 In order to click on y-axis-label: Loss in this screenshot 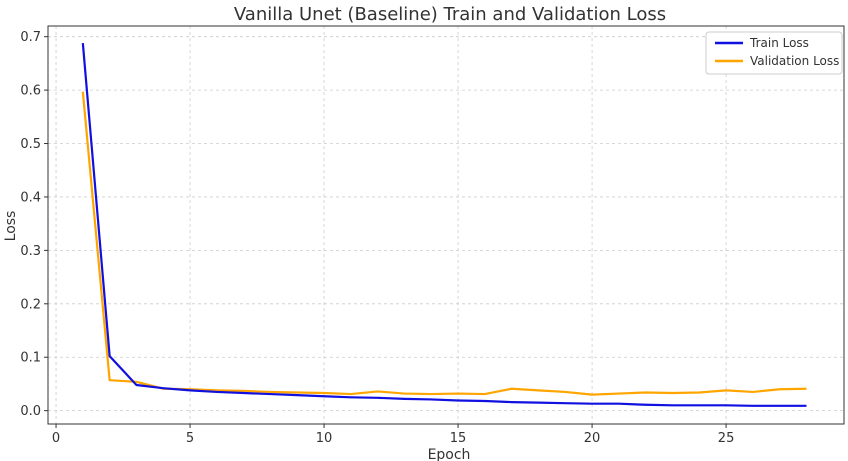, I will do `click(11, 226)`.